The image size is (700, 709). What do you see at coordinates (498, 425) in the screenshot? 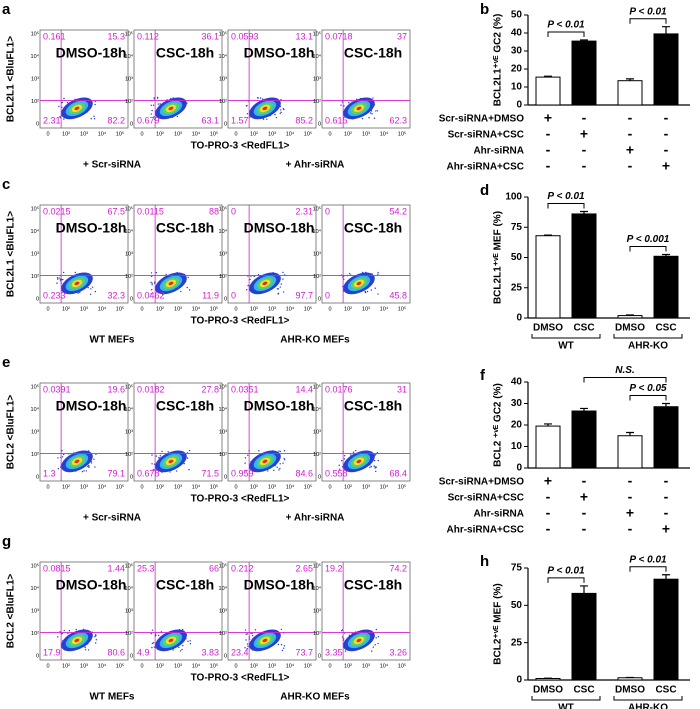
I see `y-axis-label: BCL2 ⁺ᵛᴱ GC2 (%)` at bounding box center [498, 425].